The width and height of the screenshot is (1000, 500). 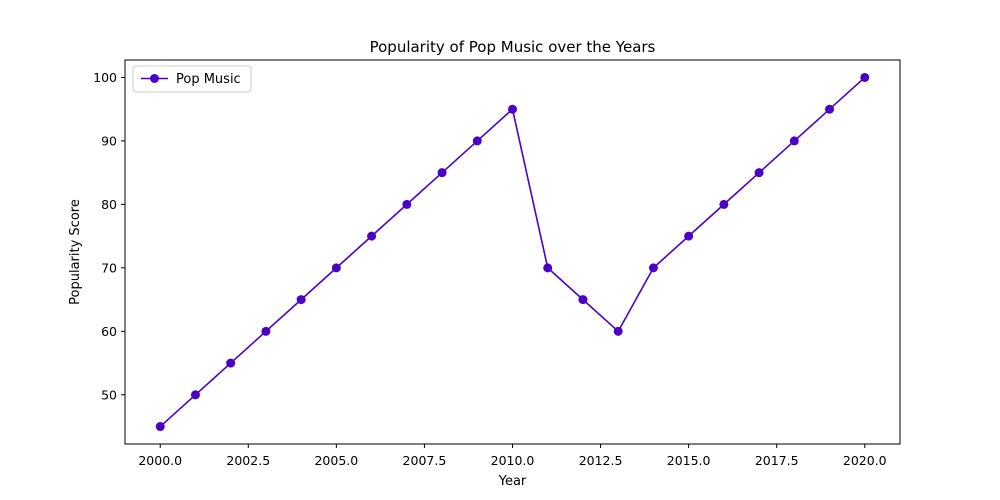 What do you see at coordinates (75, 252) in the screenshot?
I see `y-axis-title: Popularity Score` at bounding box center [75, 252].